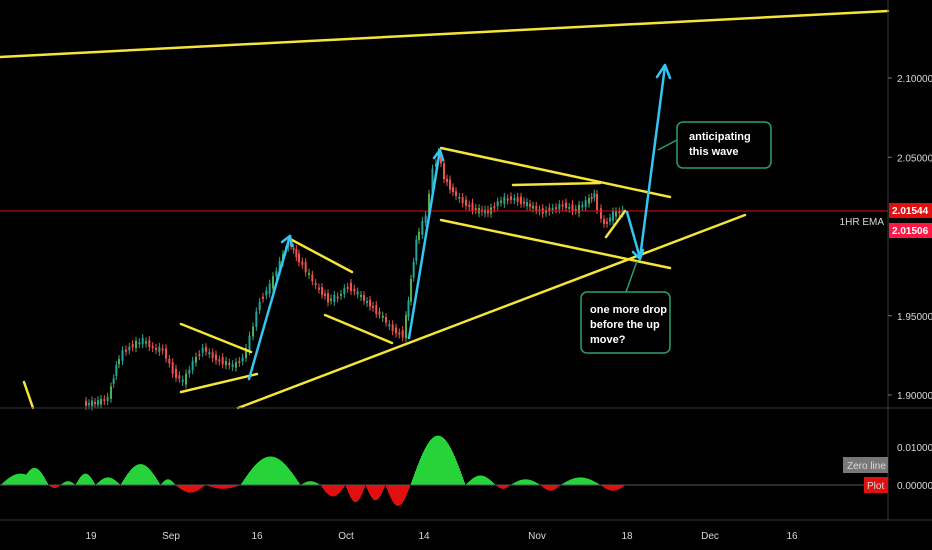  I want to click on small-projection-line, so click(615, 224).